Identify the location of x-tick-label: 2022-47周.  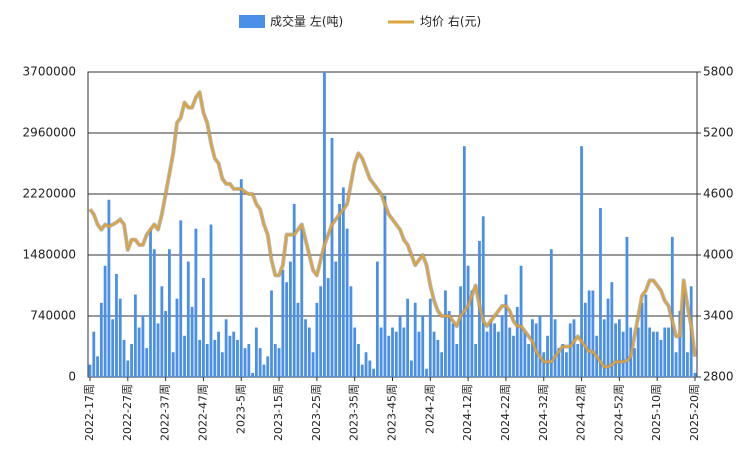
(202, 412).